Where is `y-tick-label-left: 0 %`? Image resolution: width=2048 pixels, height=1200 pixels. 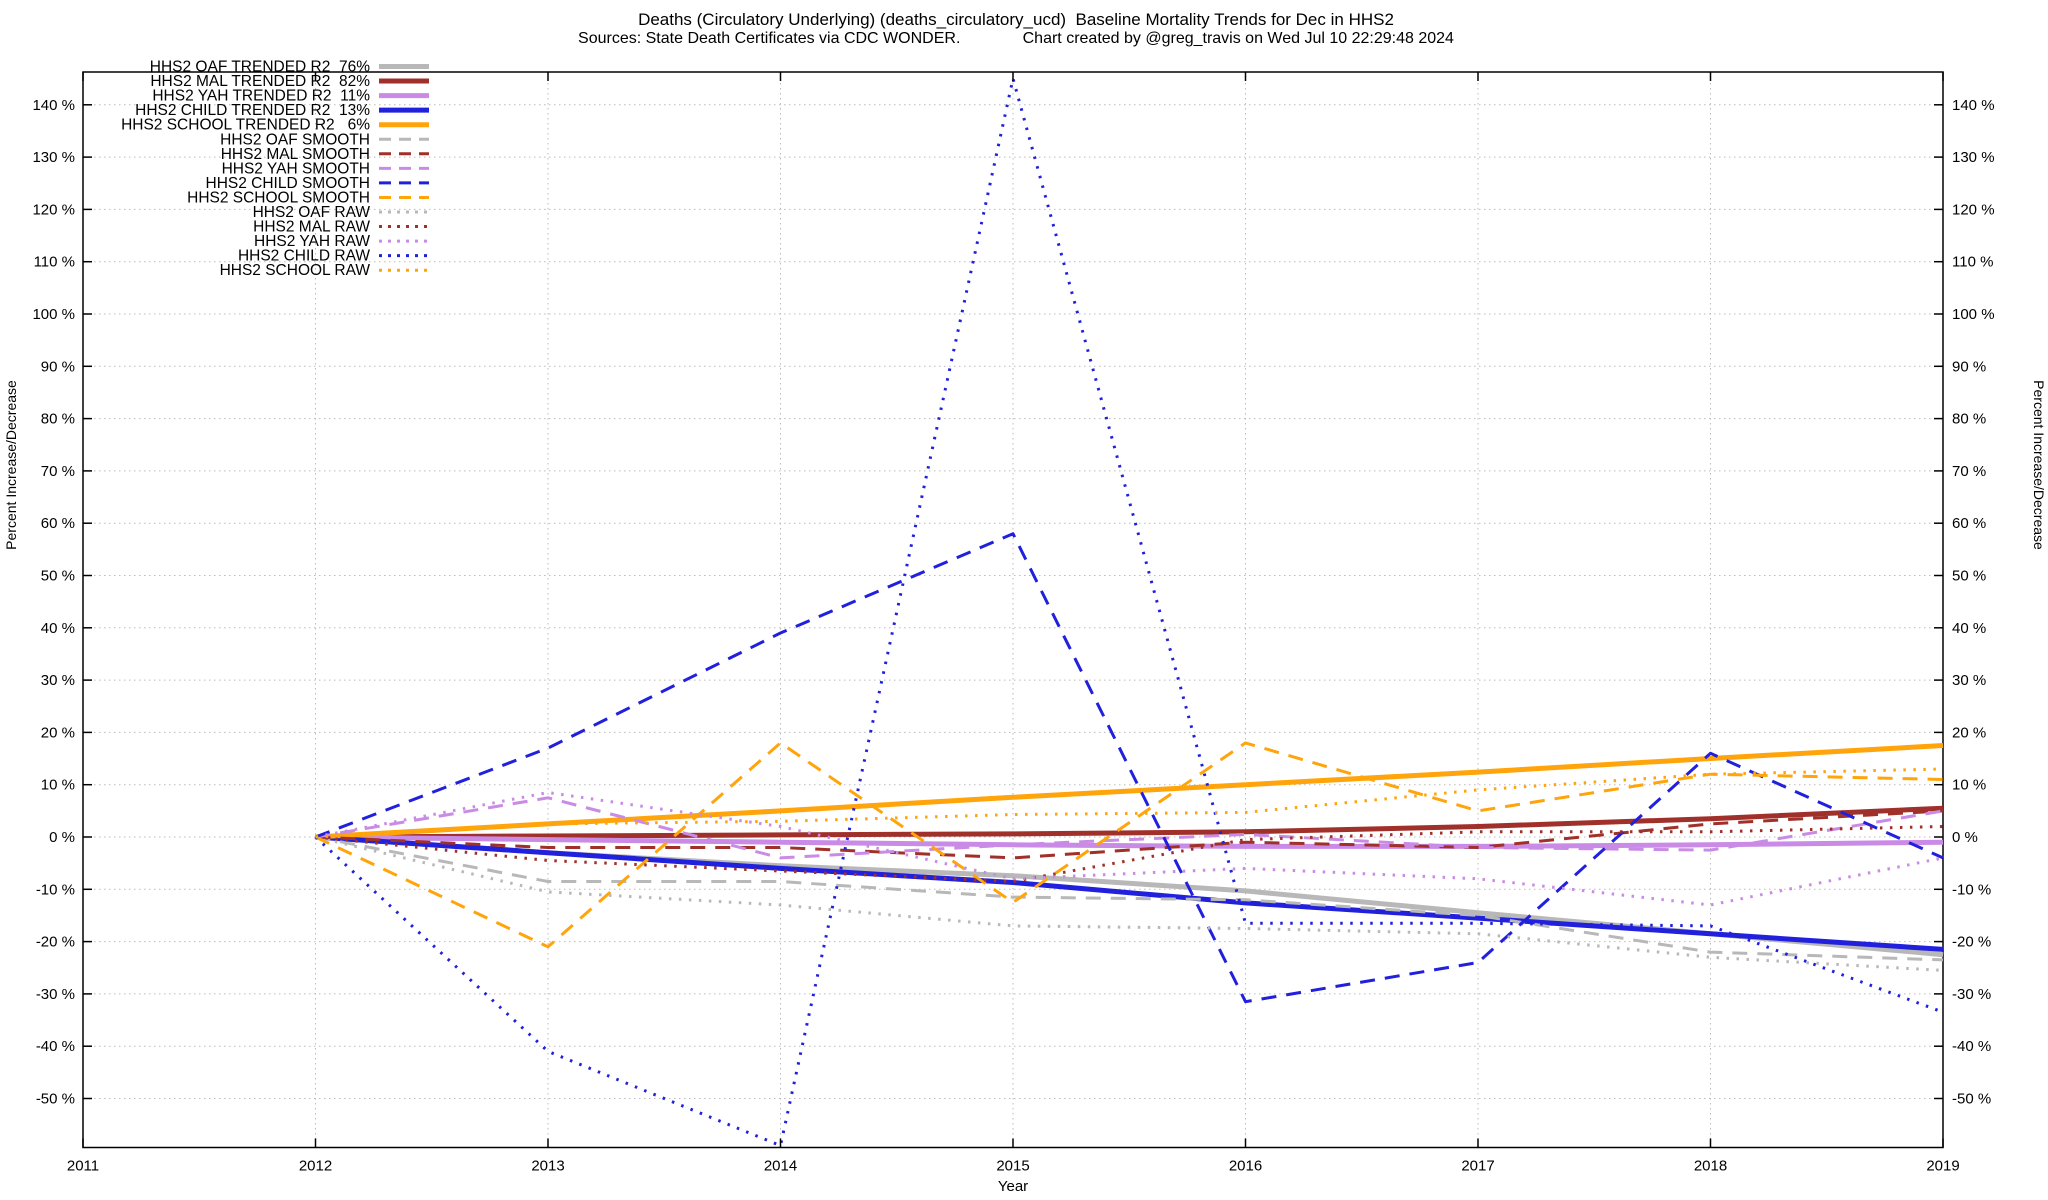
y-tick-label-left: 0 % is located at coordinates (62, 837).